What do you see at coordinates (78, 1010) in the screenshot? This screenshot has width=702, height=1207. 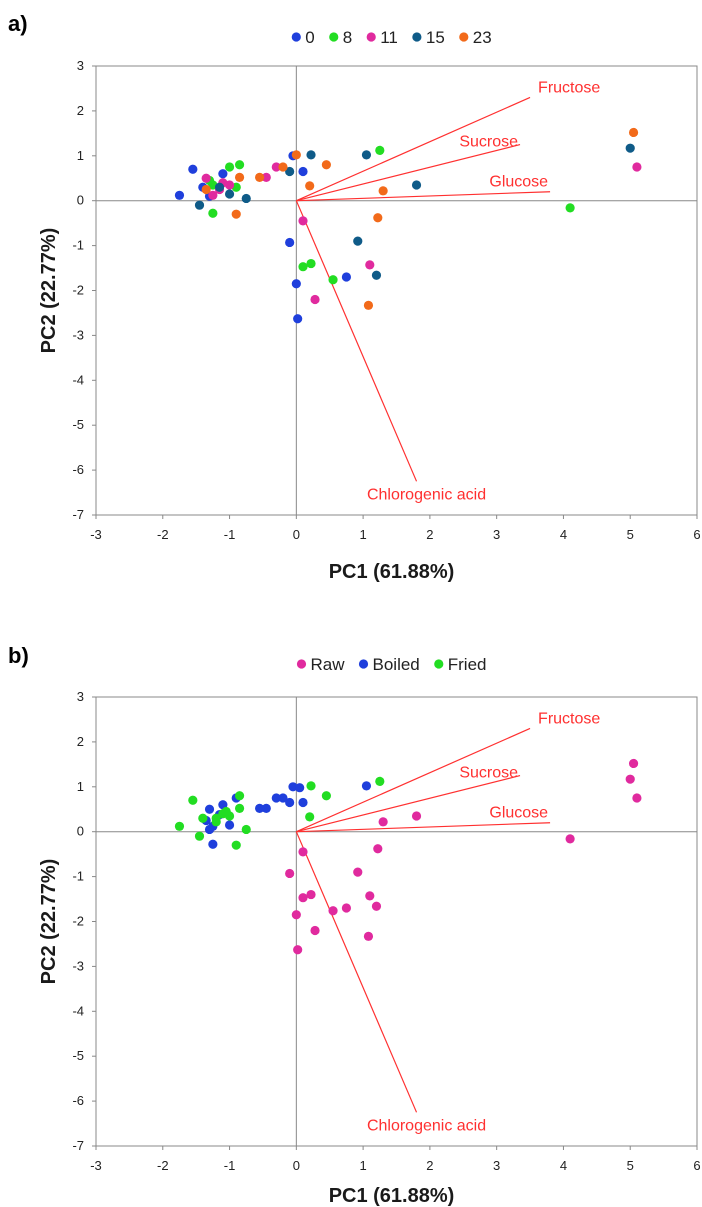 I see `y-tick-label: -4` at bounding box center [78, 1010].